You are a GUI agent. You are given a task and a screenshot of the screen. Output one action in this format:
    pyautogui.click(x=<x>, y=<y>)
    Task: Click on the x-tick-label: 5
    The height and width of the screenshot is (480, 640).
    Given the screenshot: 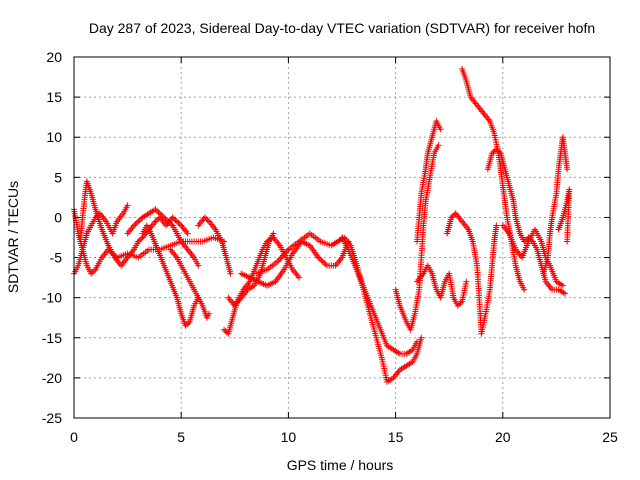 What is the action you would take?
    pyautogui.click(x=181, y=437)
    